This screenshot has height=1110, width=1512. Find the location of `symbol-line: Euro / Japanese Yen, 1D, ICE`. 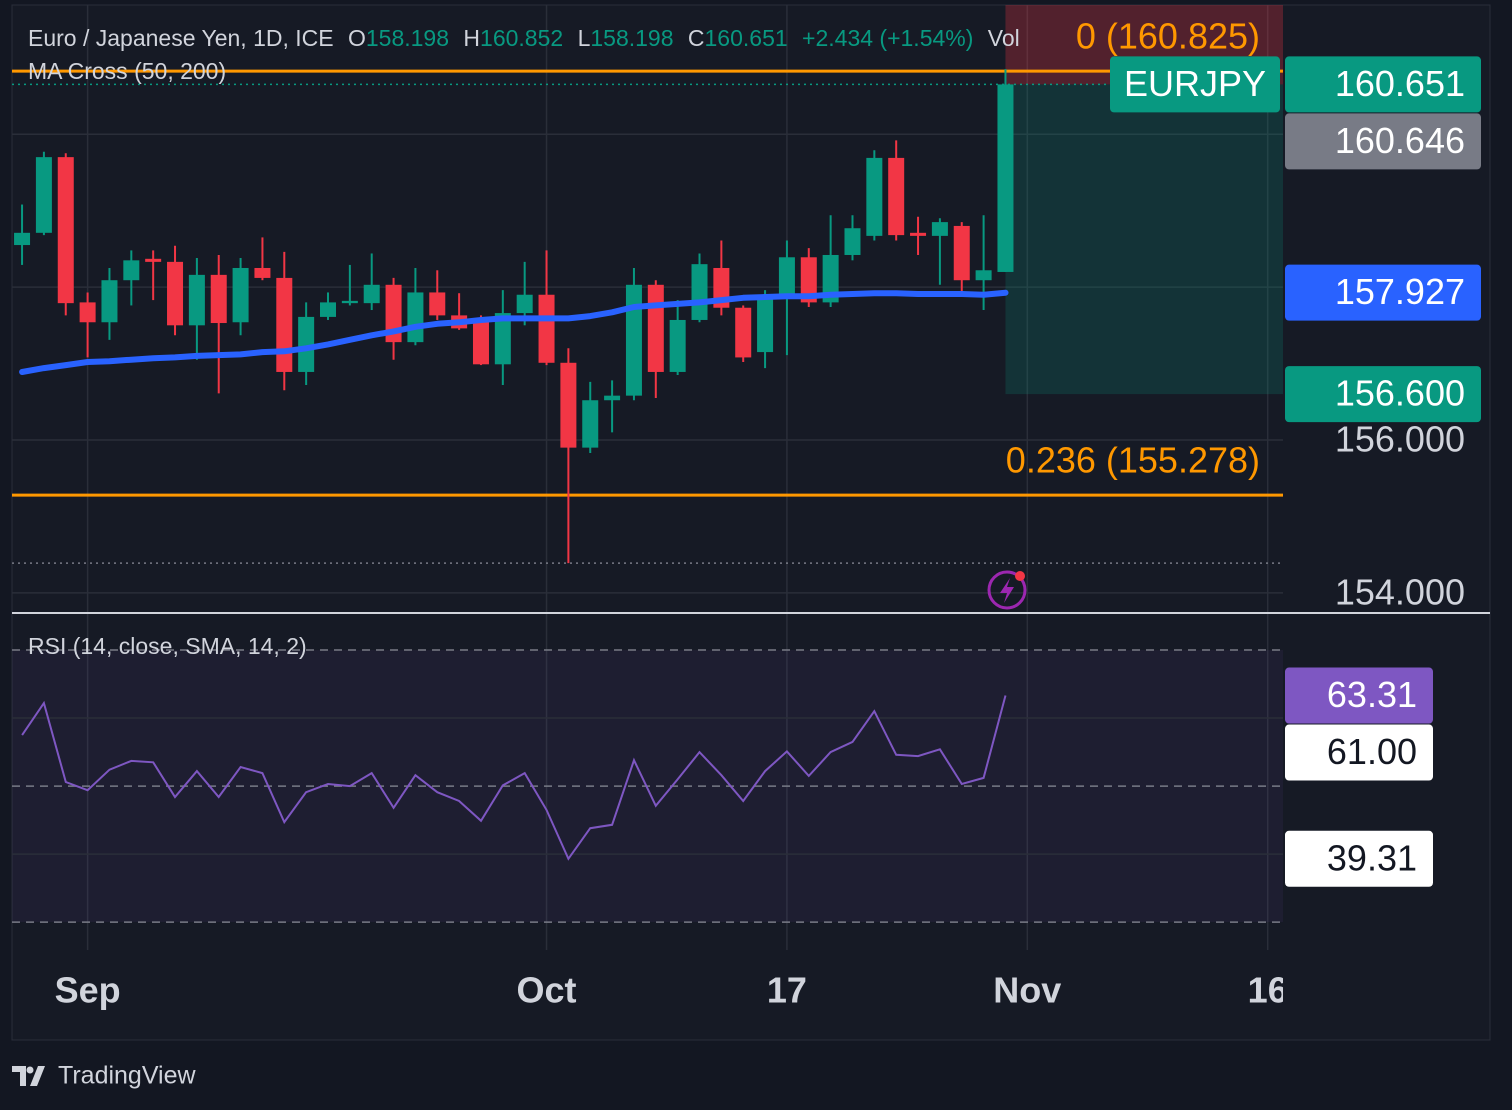

symbol-line: Euro / Japanese Yen, 1D, ICE is located at coordinates (181, 38).